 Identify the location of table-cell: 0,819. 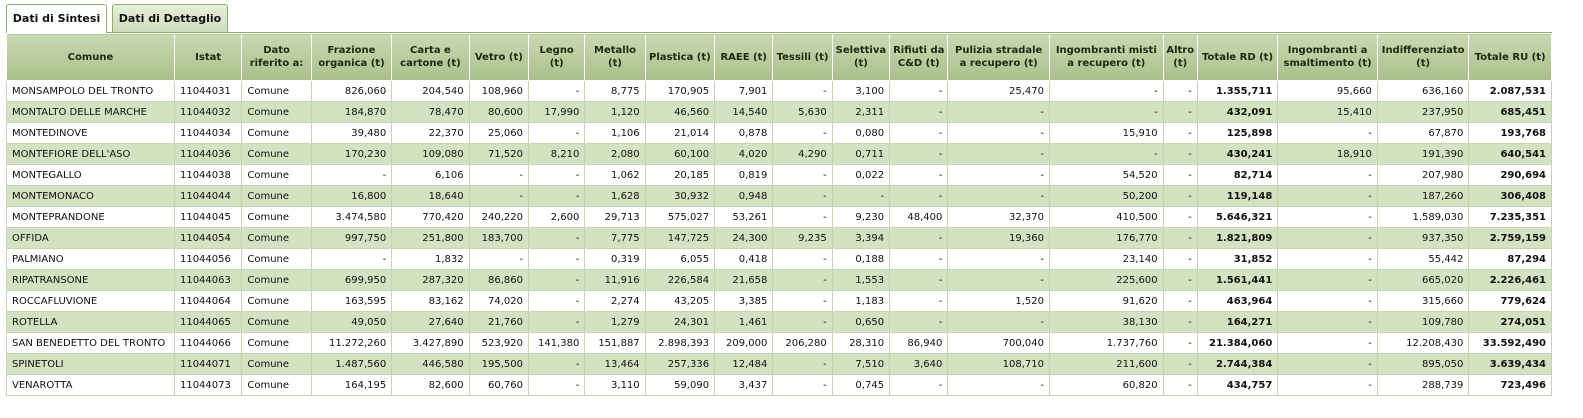
(744, 175).